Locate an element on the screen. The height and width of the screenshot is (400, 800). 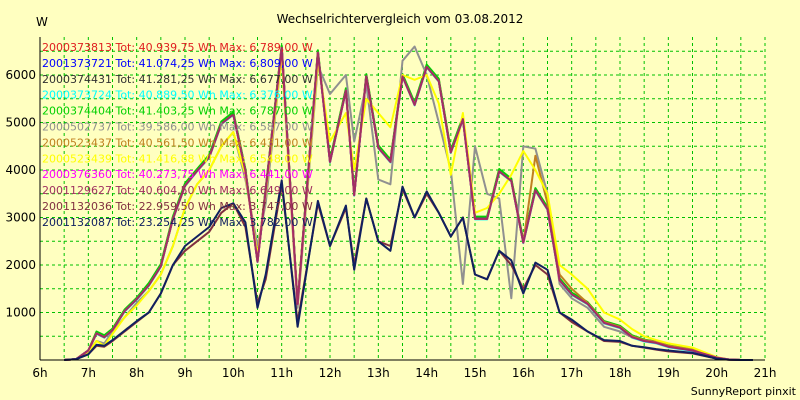
y-tick-label: 2000 is located at coordinates (20, 265).